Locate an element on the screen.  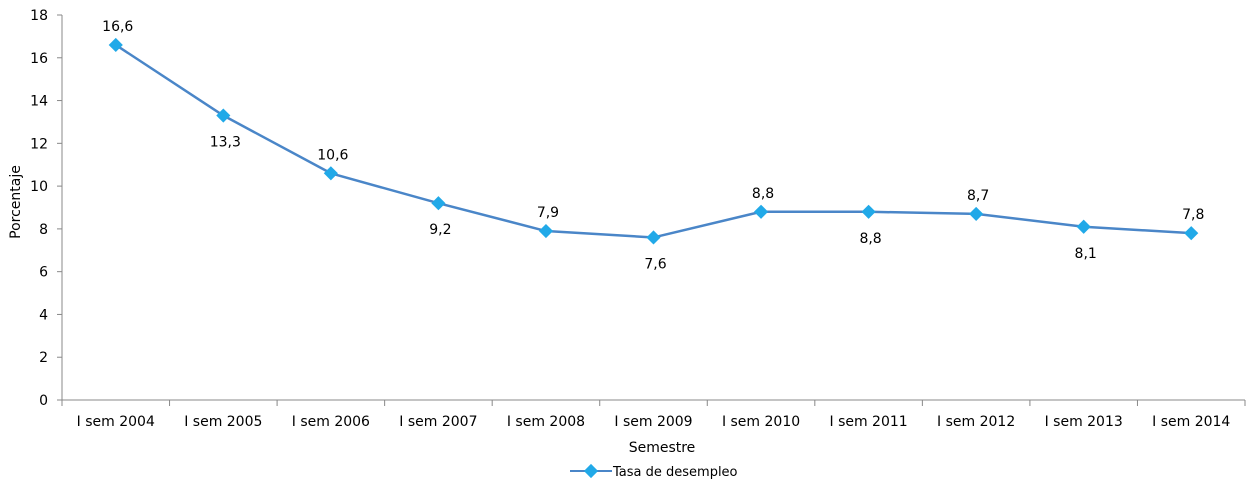
x-tick-label: I sem 2008 is located at coordinates (546, 422).